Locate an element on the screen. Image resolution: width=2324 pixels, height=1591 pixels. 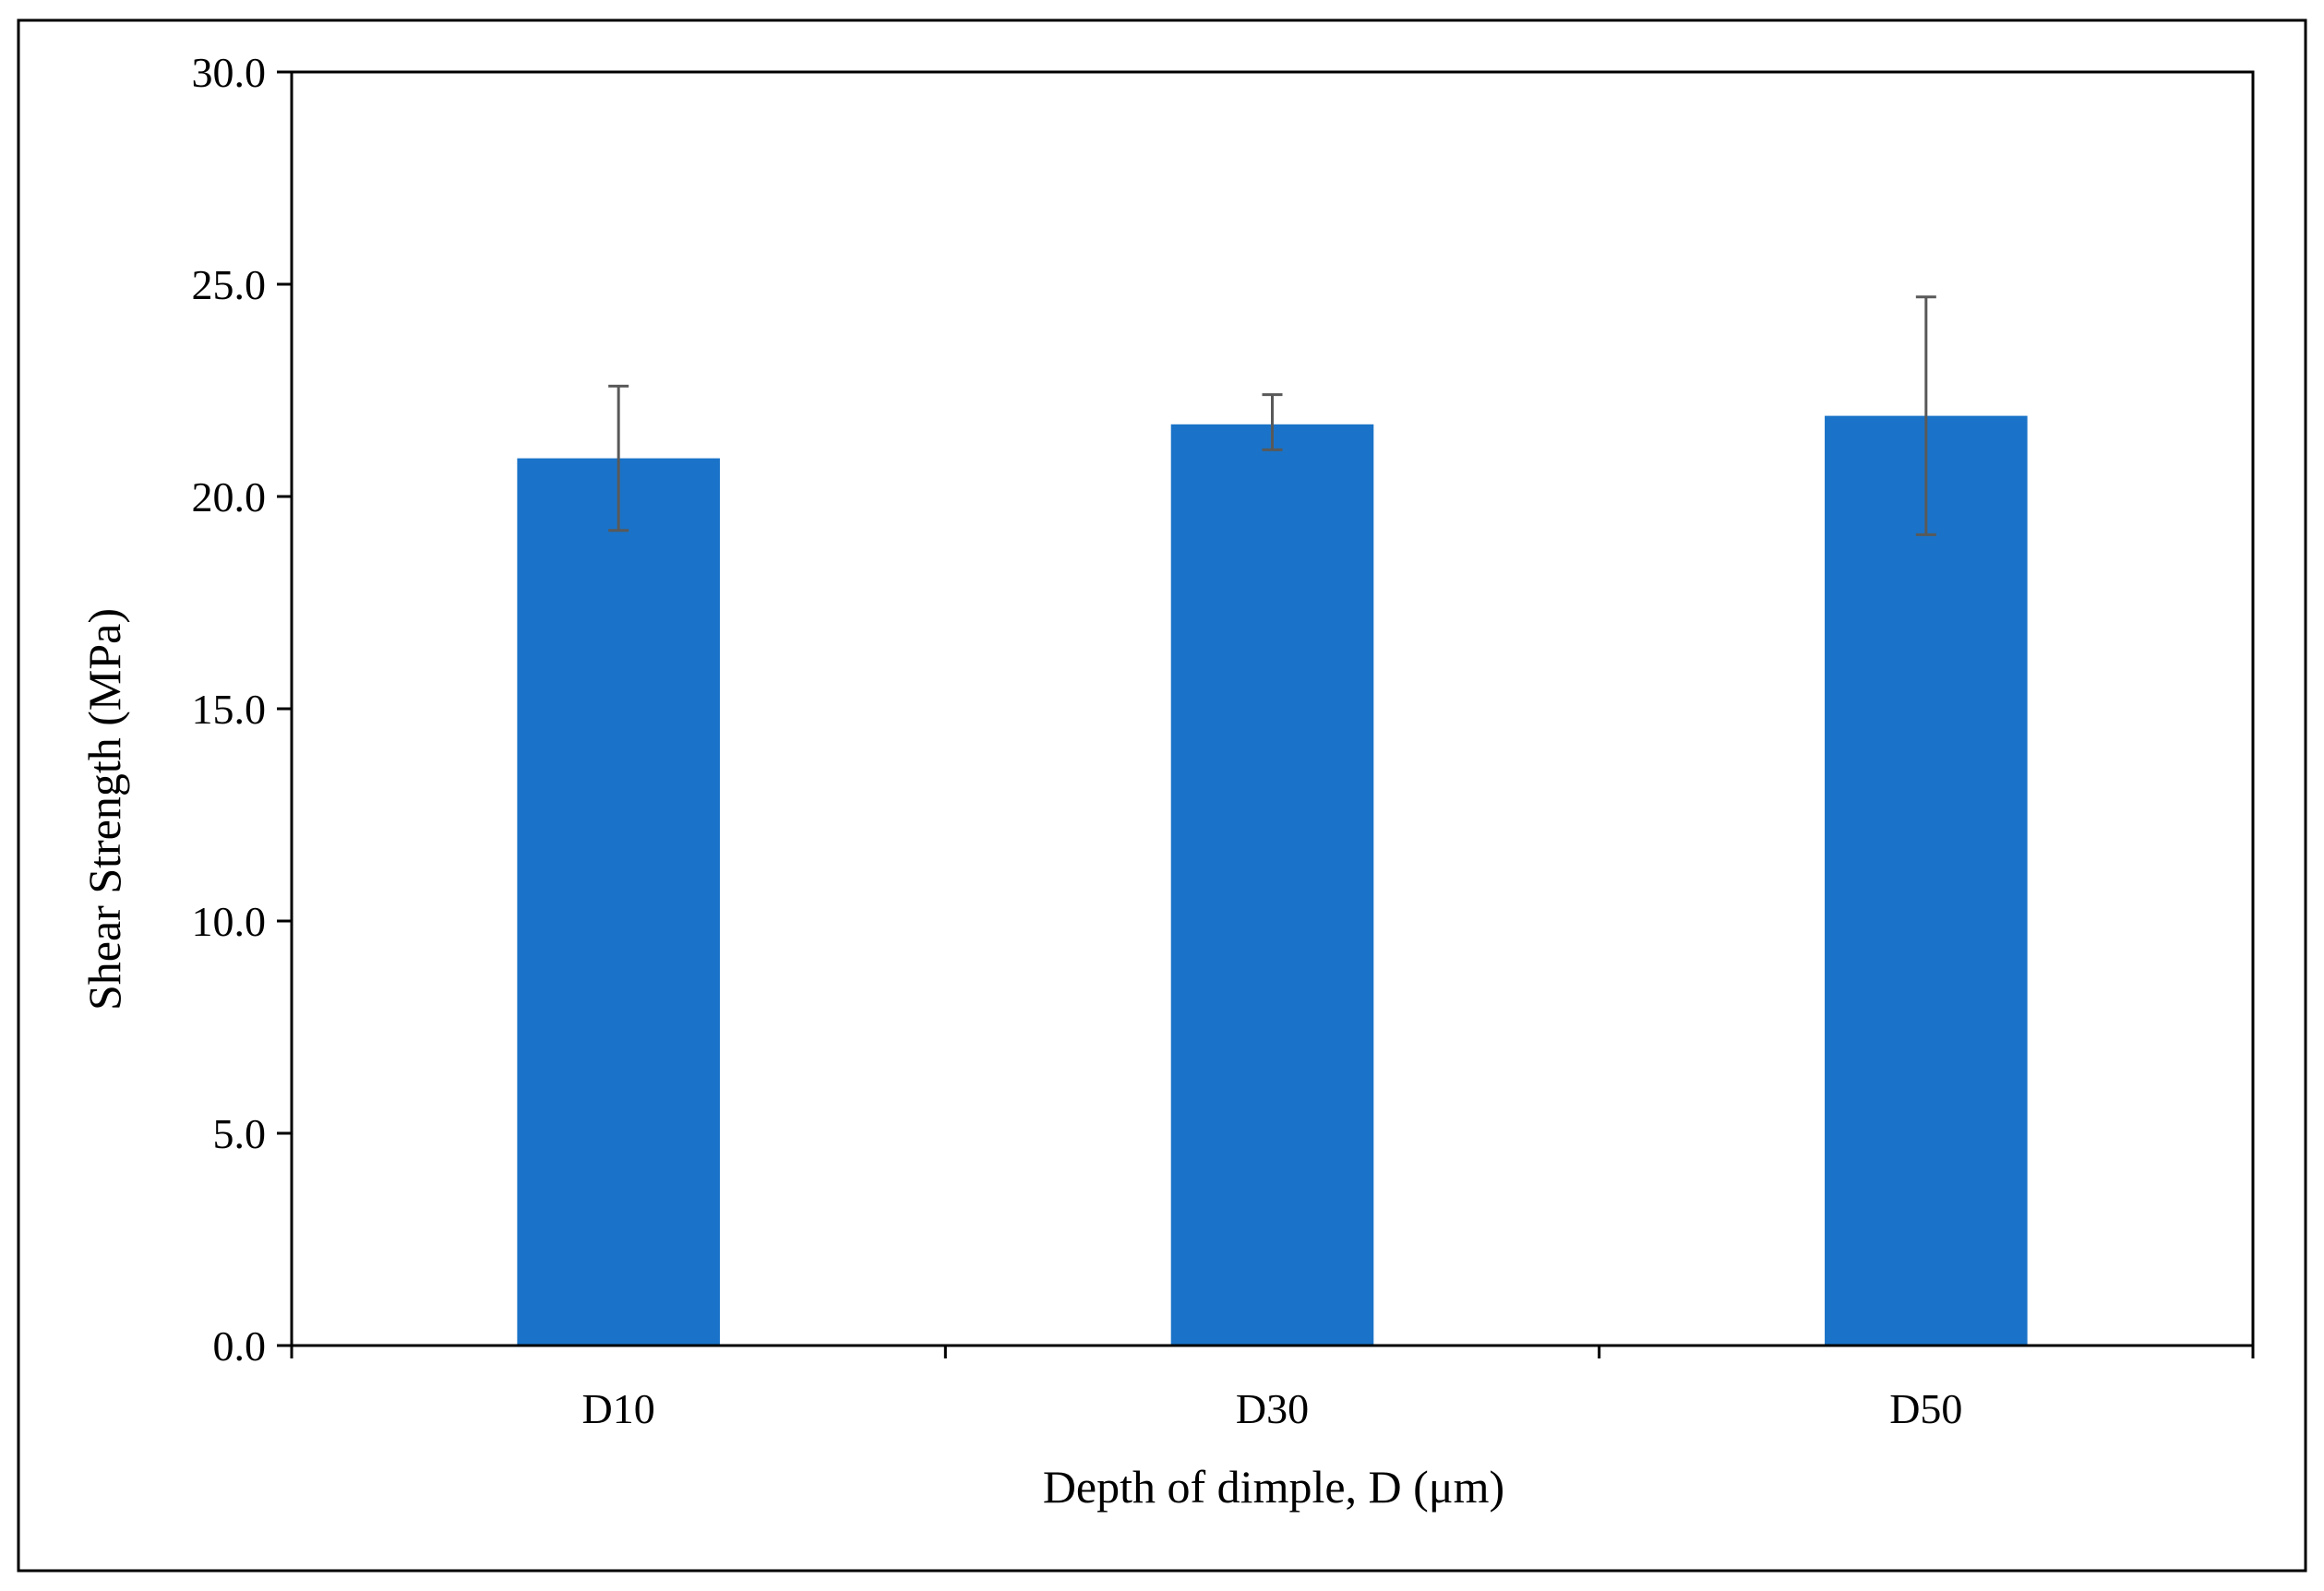
y-tick-label: 15.0 is located at coordinates (229, 709).